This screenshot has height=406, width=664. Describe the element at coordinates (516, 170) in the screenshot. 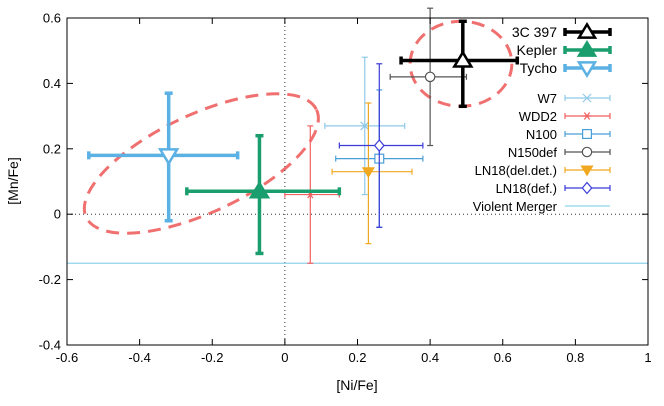

I see `legend-ln18-del-det-label: LN18(del.det.)` at that location.